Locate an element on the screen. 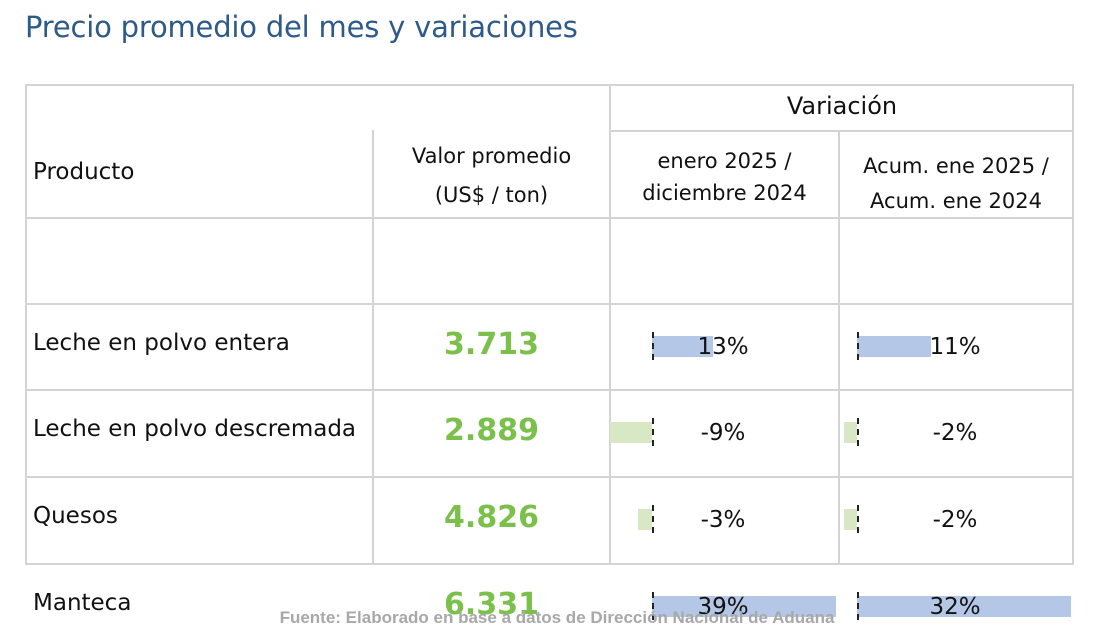 Image resolution: width=1114 pixels, height=643 pixels. product-column-header: Producto is located at coordinates (84, 172).